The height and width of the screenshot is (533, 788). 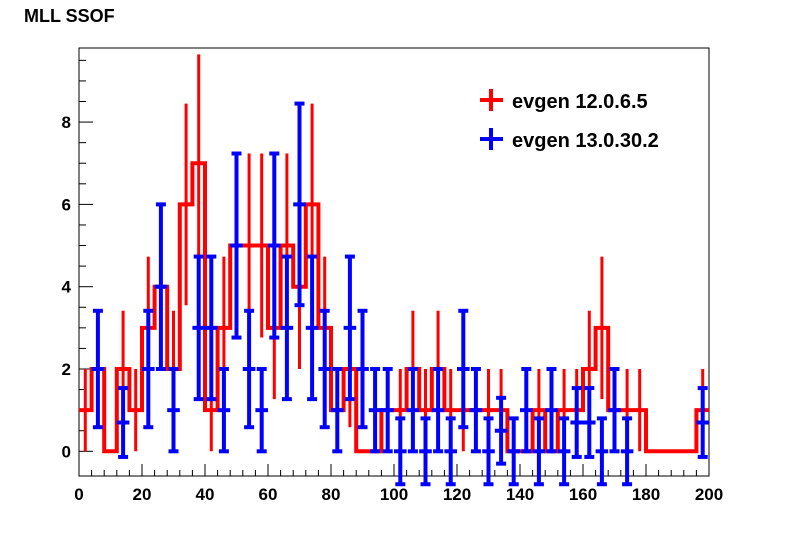 I want to click on x-tick-label: 40, so click(x=205, y=494).